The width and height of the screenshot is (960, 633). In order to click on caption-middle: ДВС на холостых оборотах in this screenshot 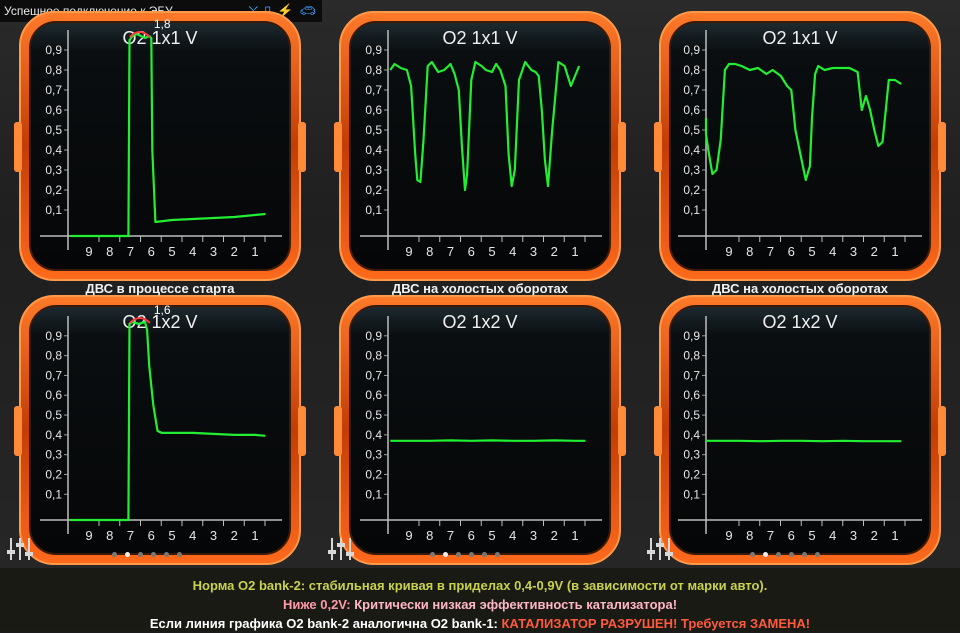, I will do `click(480, 289)`.